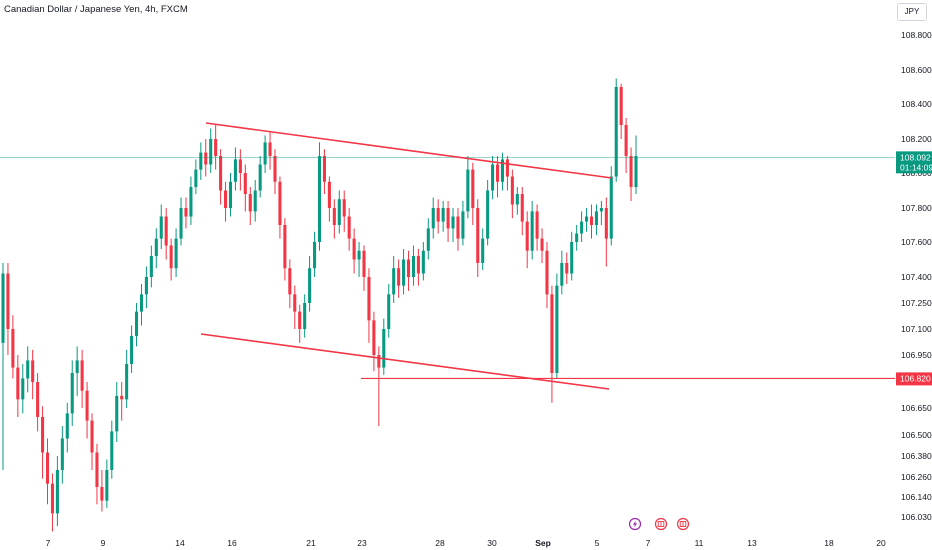 This screenshot has width=932, height=550. I want to click on price-tick-label: 107.800, so click(916, 208).